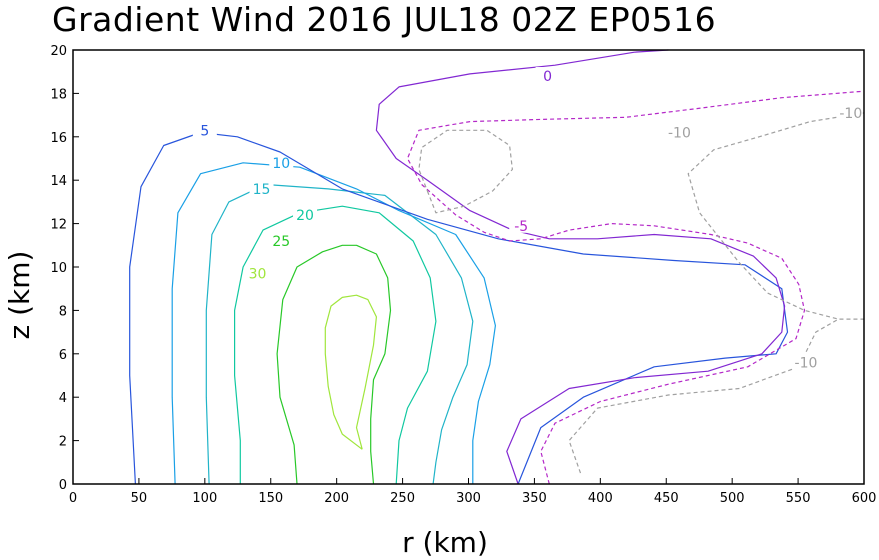  What do you see at coordinates (58, 181) in the screenshot?
I see `y-tick-label: 14` at bounding box center [58, 181].